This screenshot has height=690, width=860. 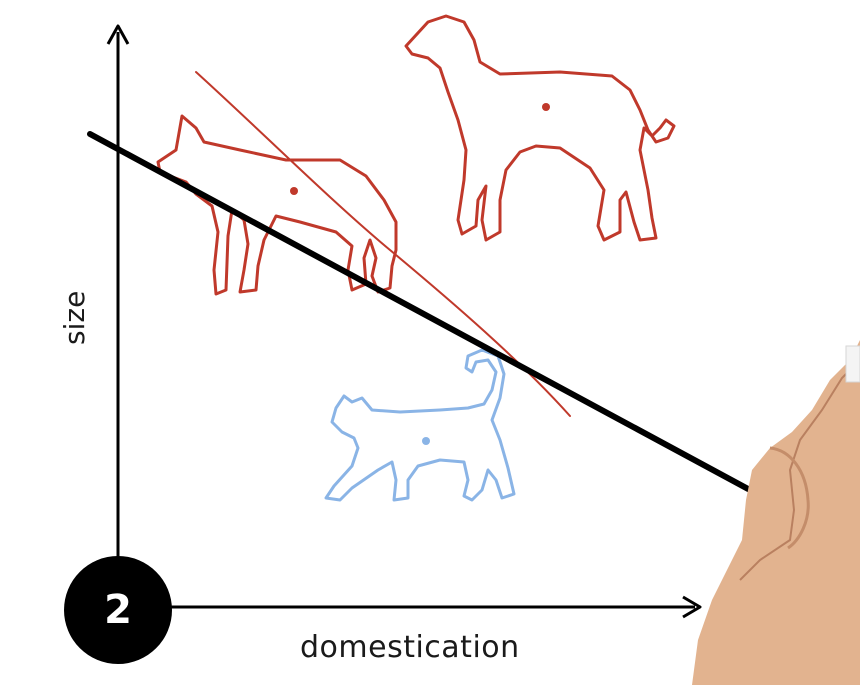 I want to click on step-number-badge: 2, so click(x=118, y=610).